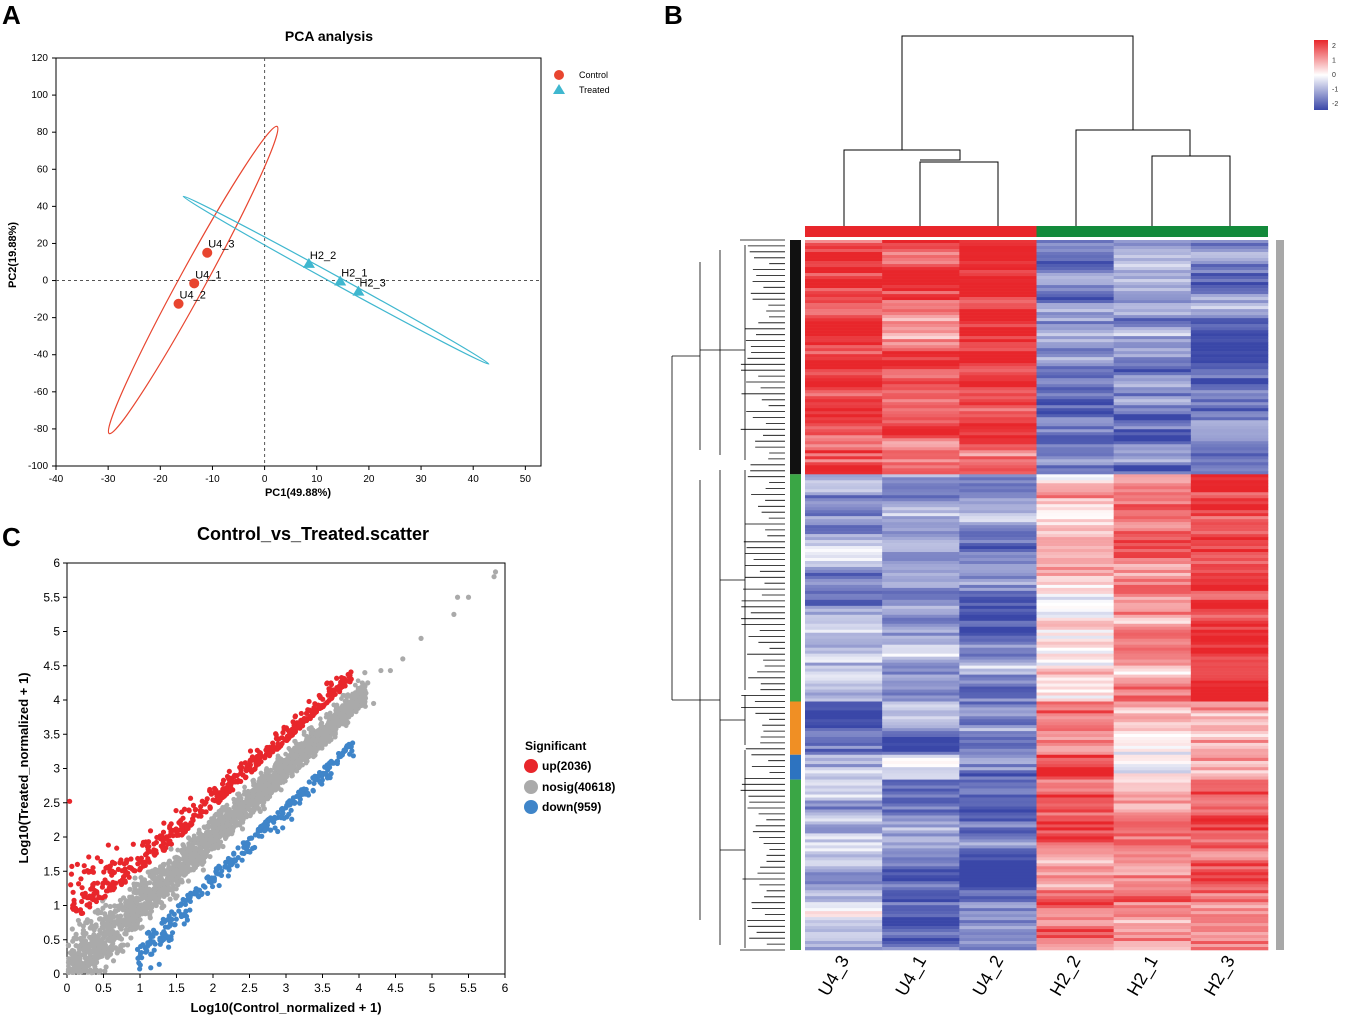  Describe the element at coordinates (282, 772) in the screenshot. I see `scatter-points` at that location.